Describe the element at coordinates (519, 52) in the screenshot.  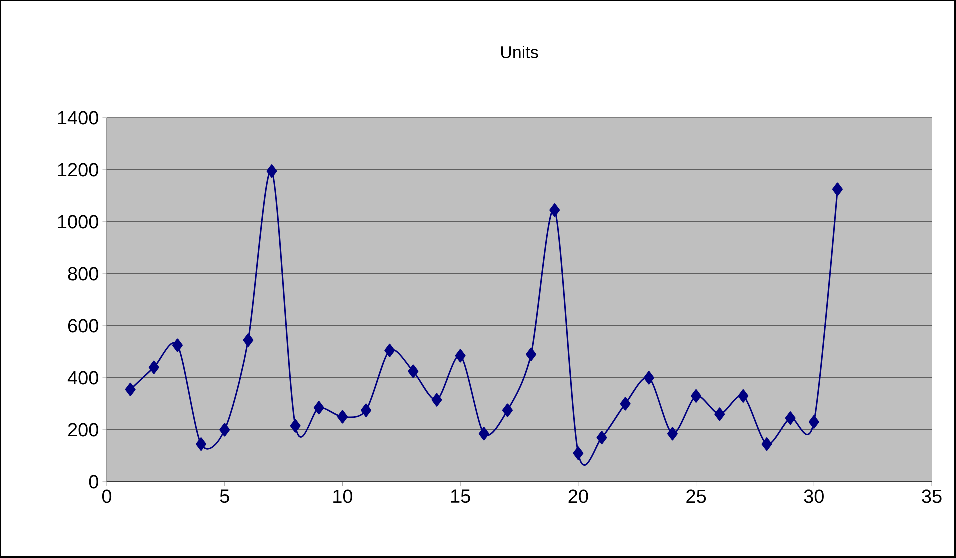
I see `chart-title: Units` at that location.